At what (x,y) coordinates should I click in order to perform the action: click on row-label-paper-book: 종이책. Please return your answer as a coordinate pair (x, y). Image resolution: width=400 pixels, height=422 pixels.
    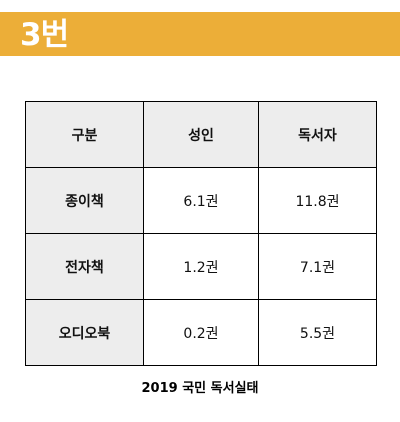
    Looking at the image, I should click on (84, 200).